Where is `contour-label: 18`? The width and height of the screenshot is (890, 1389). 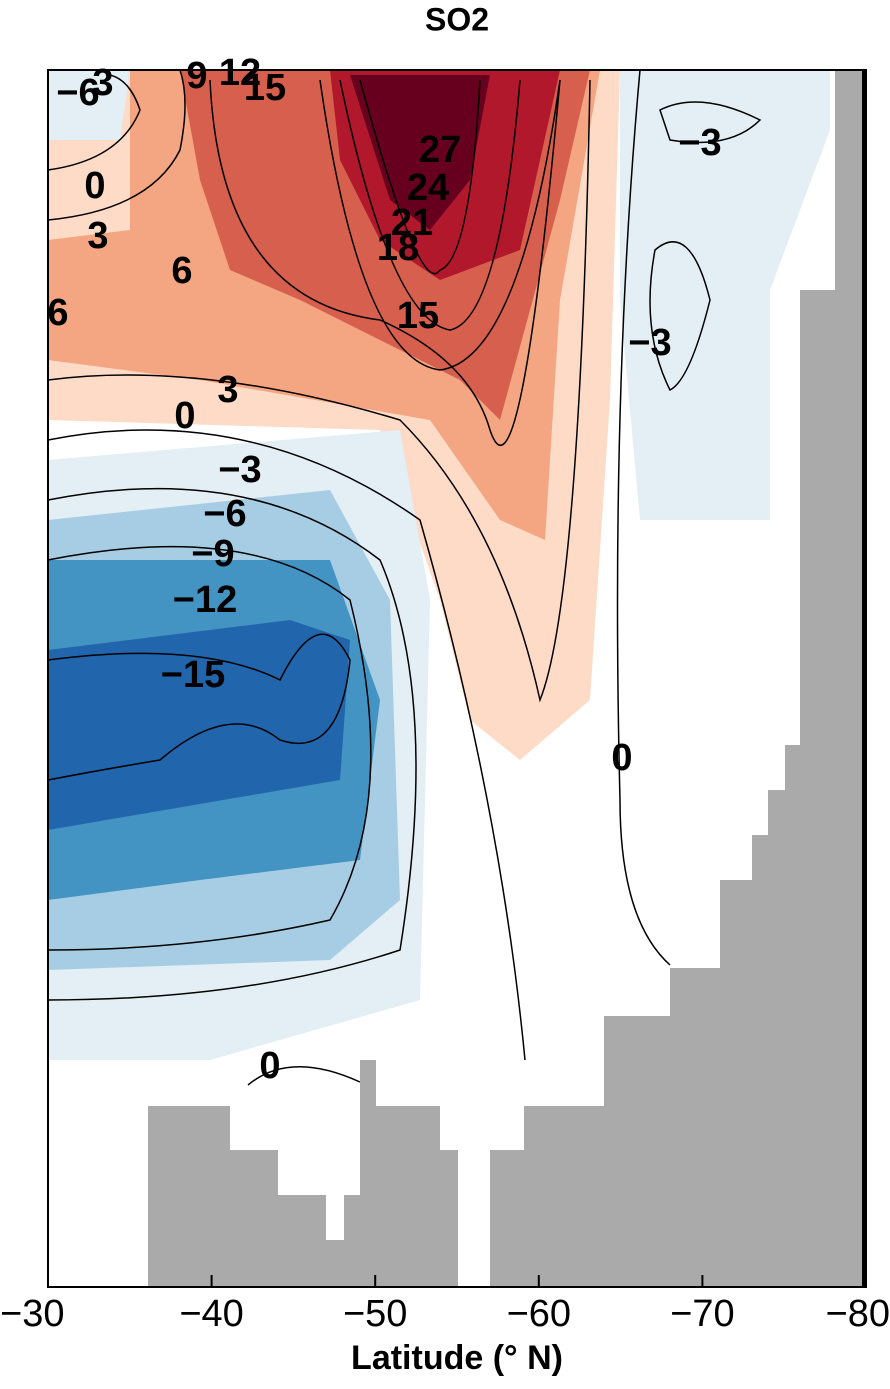 contour-label: 18 is located at coordinates (398, 248).